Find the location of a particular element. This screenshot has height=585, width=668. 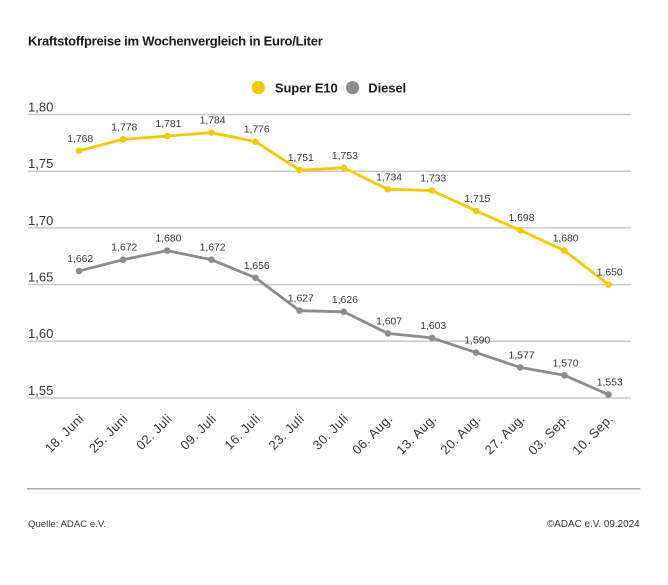

svg-text: 1,662 is located at coordinates (80, 259).